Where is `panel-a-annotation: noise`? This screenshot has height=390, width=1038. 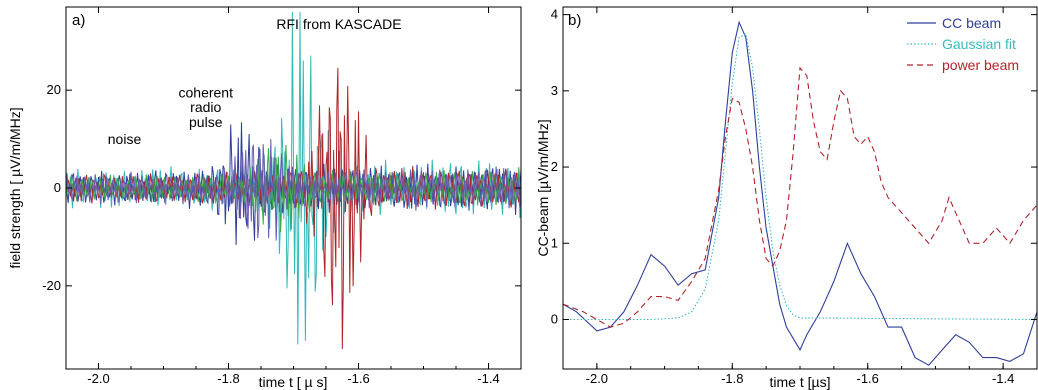 panel-a-annotation: noise is located at coordinates (125, 139).